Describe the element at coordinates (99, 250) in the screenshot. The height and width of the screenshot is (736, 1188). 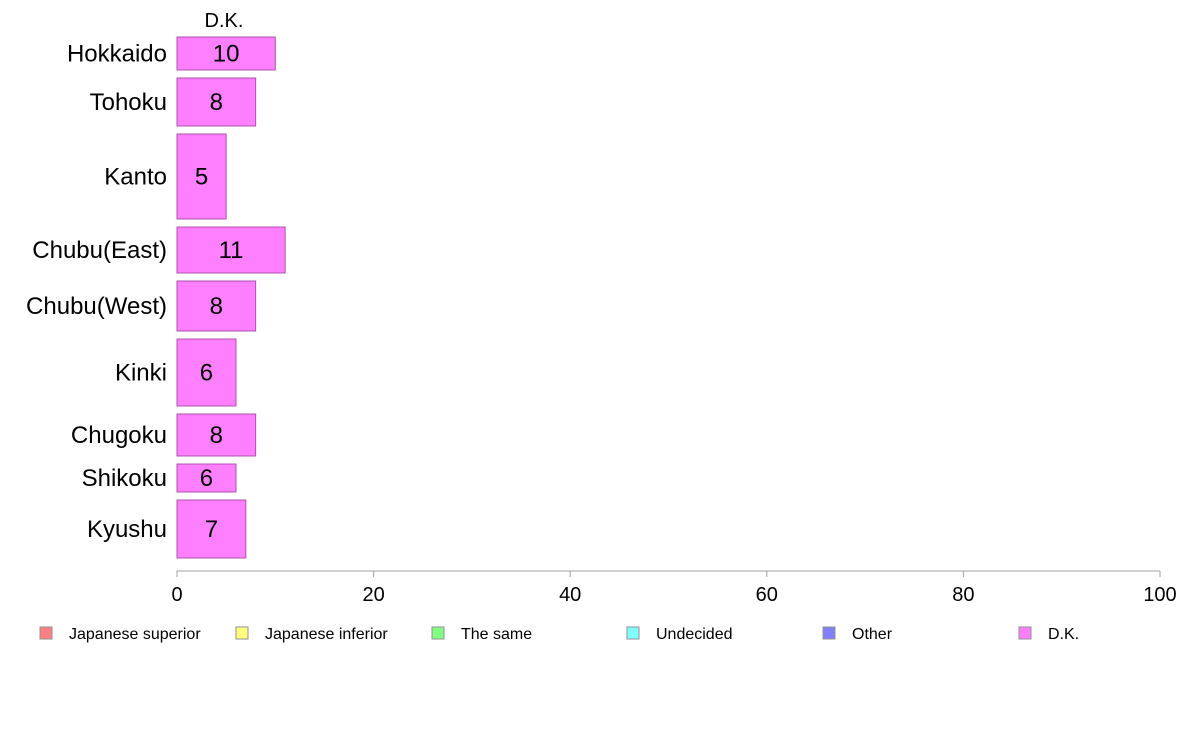
I see `category-label: Chubu(East)` at that location.